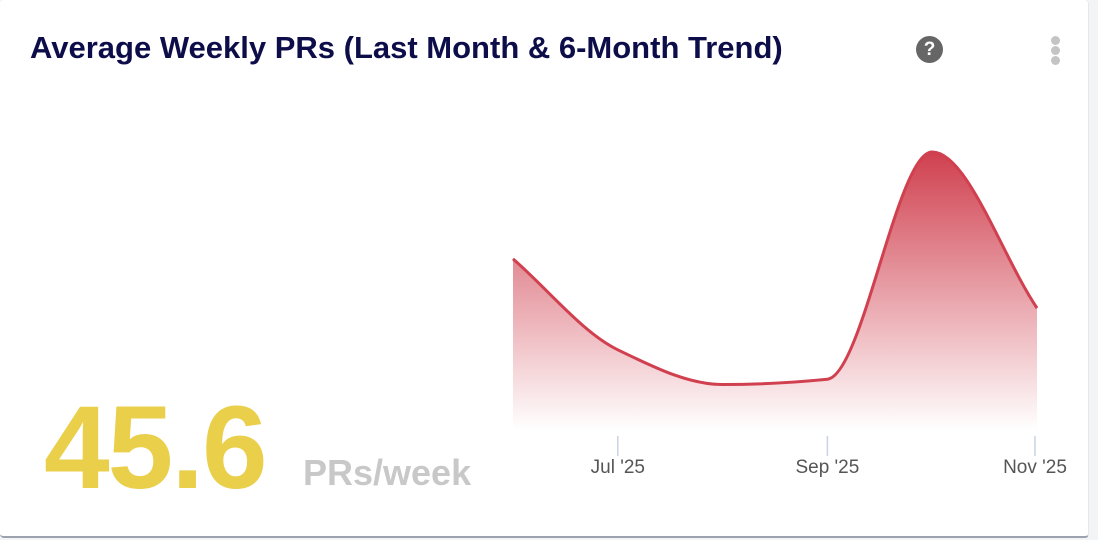 The image size is (1098, 540). What do you see at coordinates (156, 448) in the screenshot?
I see `kpi-value: 45.6` at bounding box center [156, 448].